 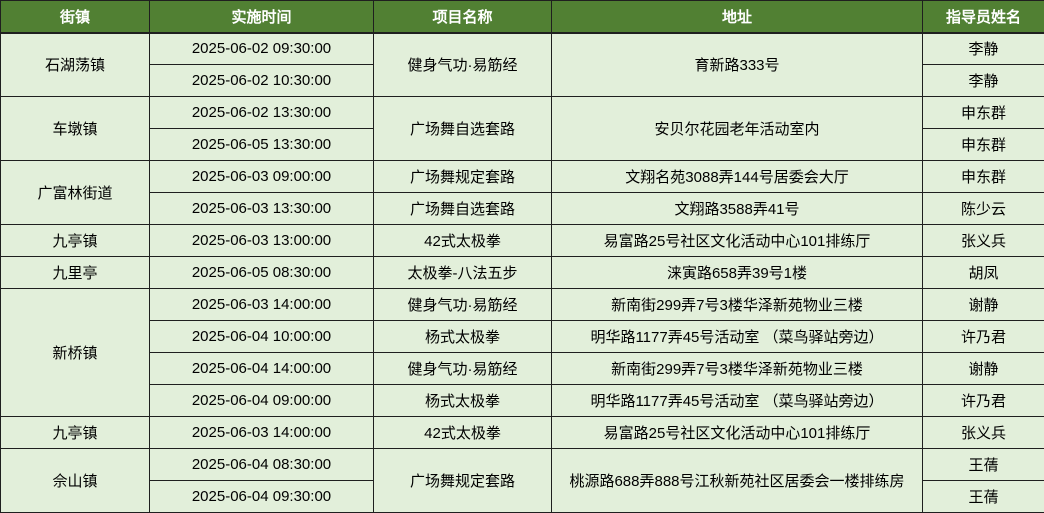 What do you see at coordinates (75, 128) in the screenshot?
I see `cell-town: 车墩镇` at bounding box center [75, 128].